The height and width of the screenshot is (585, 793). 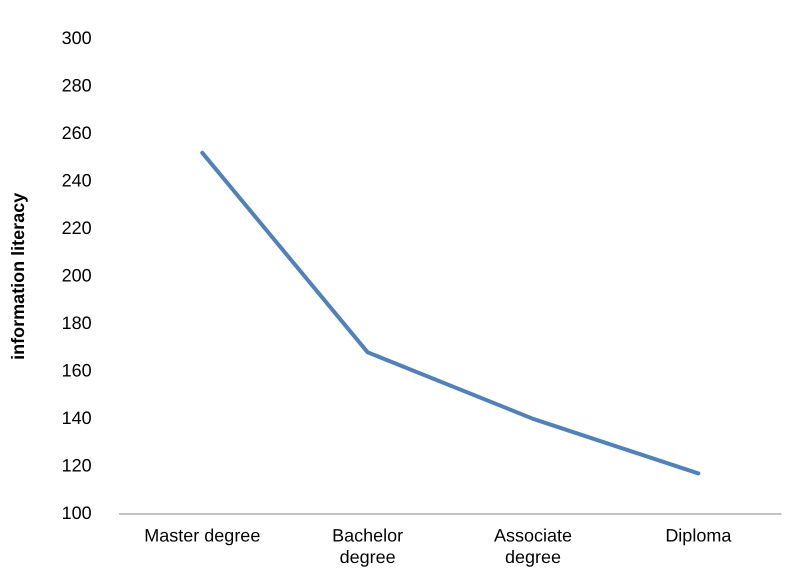 What do you see at coordinates (77, 370) in the screenshot?
I see `y-tick-label: 160` at bounding box center [77, 370].